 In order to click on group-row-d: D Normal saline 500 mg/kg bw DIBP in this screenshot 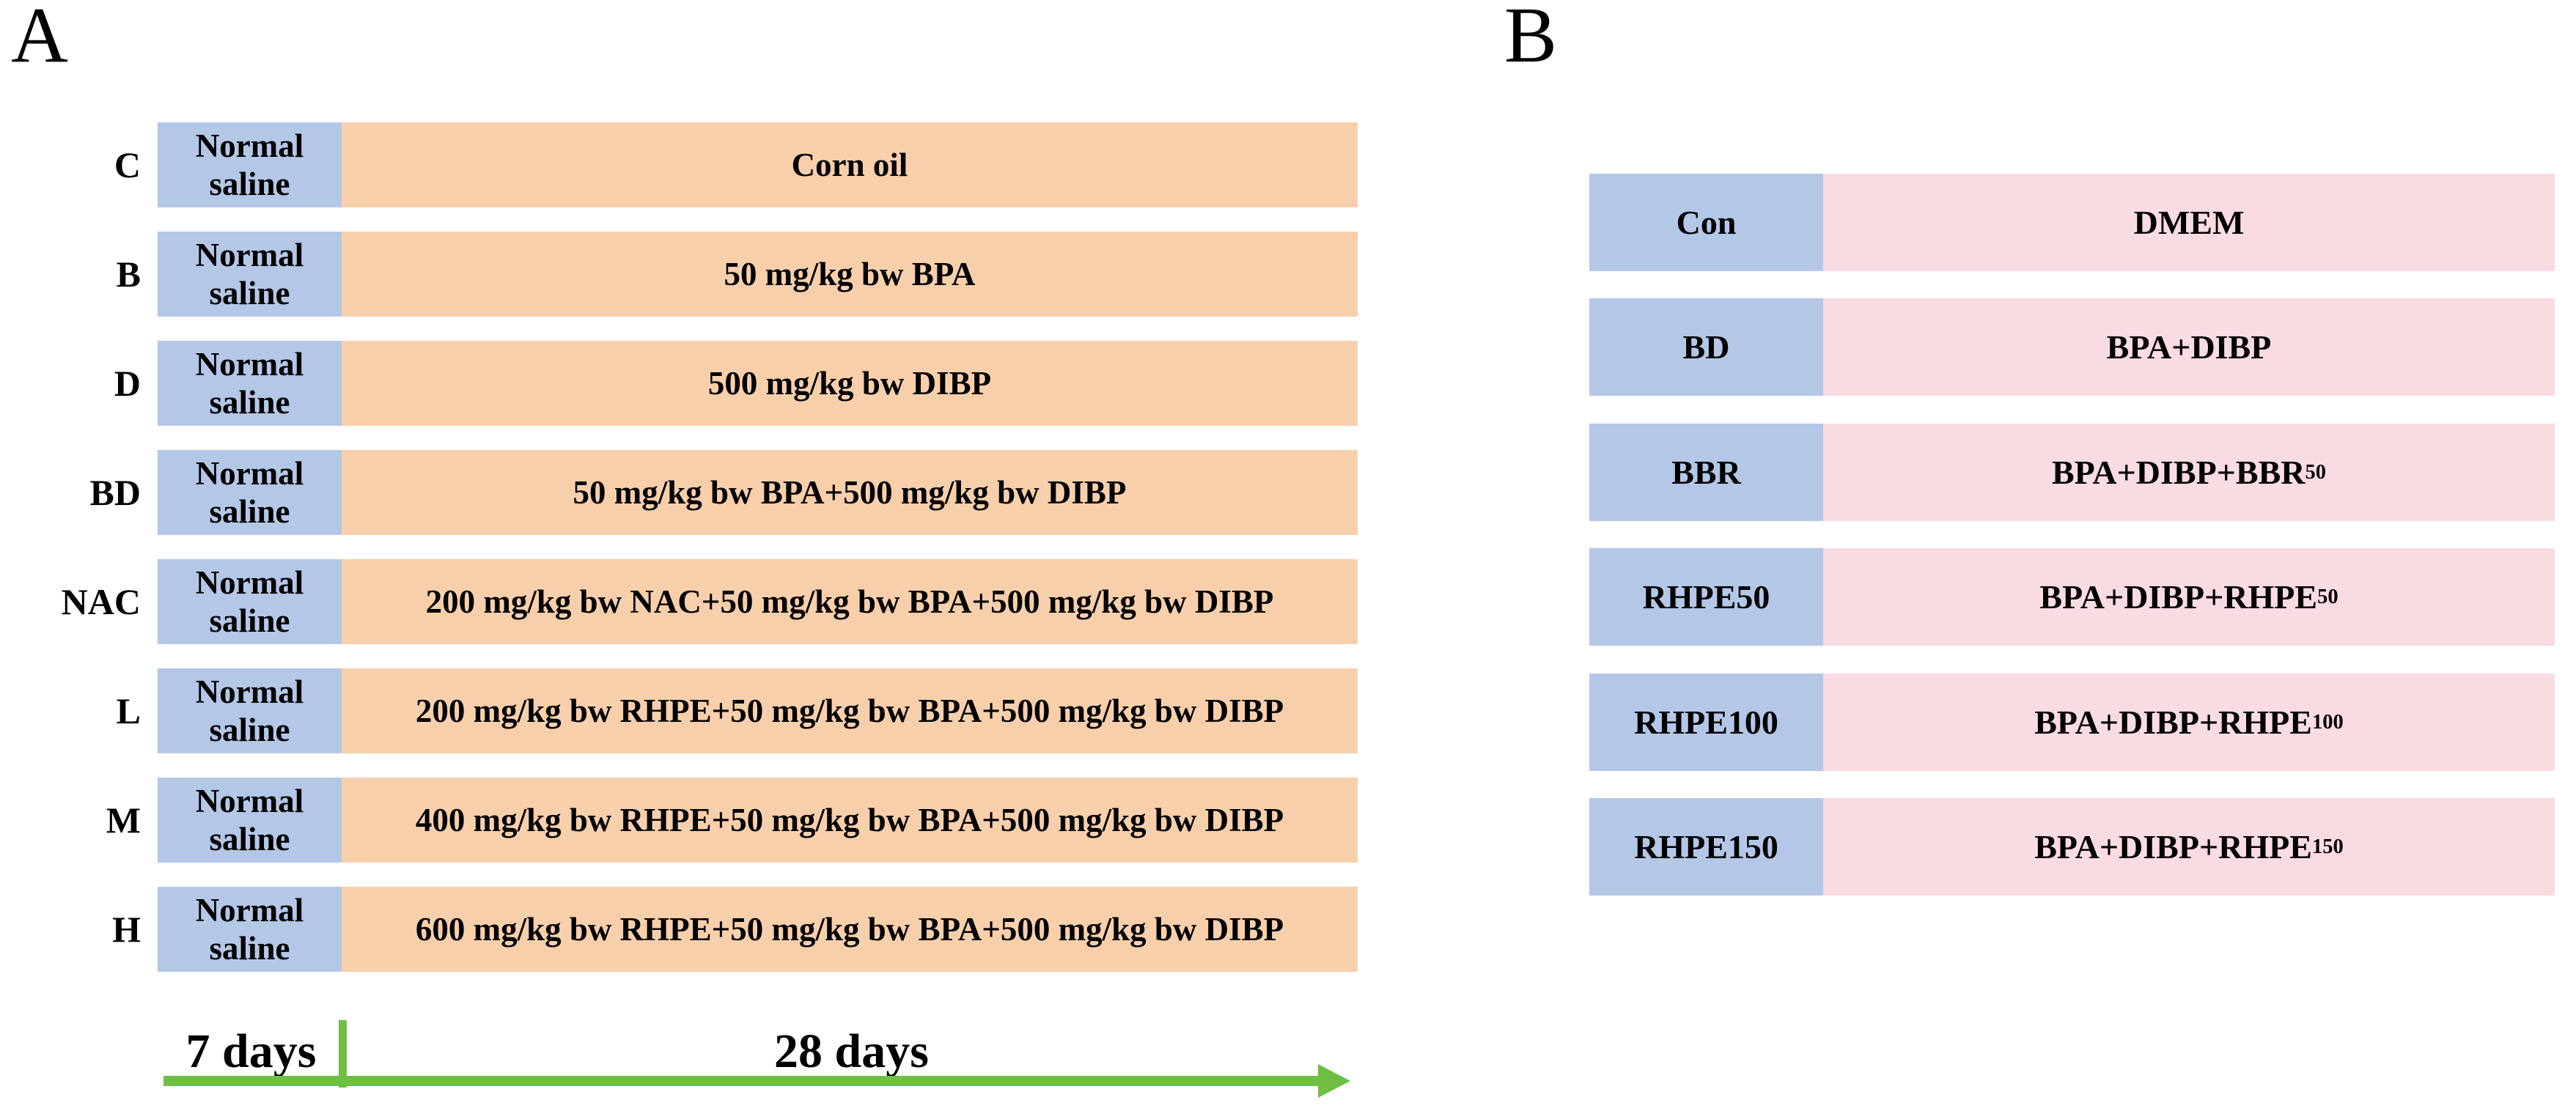, I will do `click(679, 383)`.